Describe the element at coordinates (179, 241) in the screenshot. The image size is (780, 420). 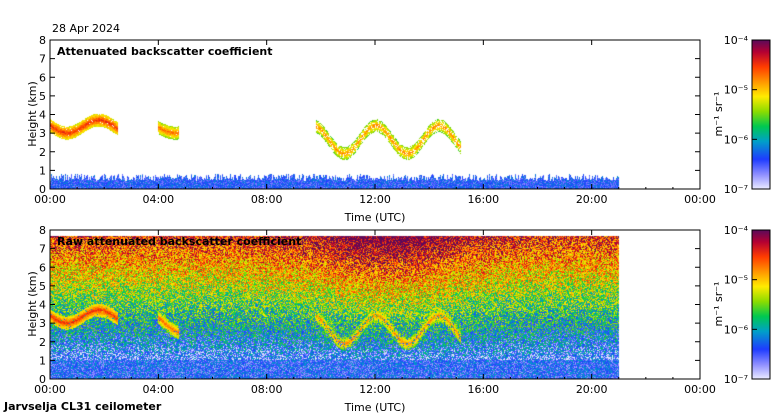
I see `panel-title: Raw attenuated backscatter coefficient` at that location.